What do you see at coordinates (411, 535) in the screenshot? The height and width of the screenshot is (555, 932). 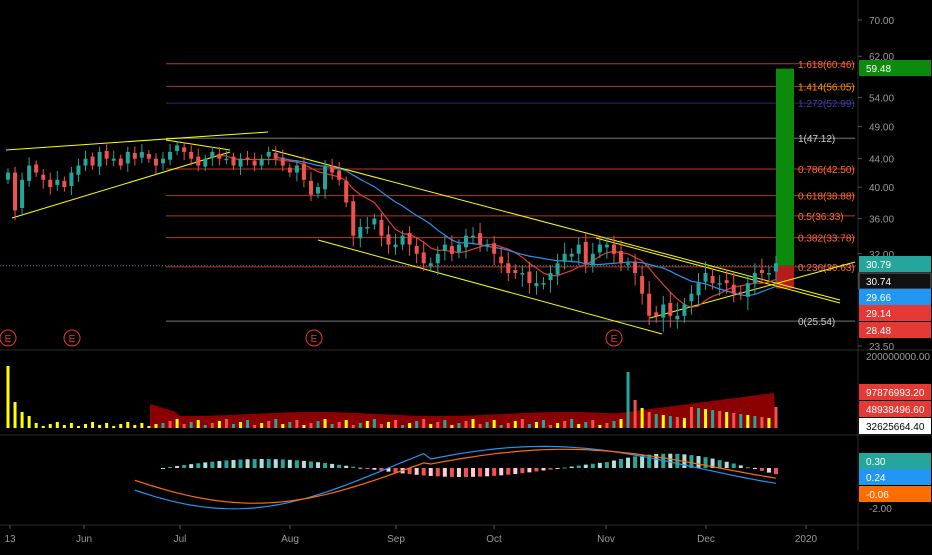 I see `time-axis: 13 Jun Jul Aug Sep Oct Nov Dec 2020` at bounding box center [411, 535].